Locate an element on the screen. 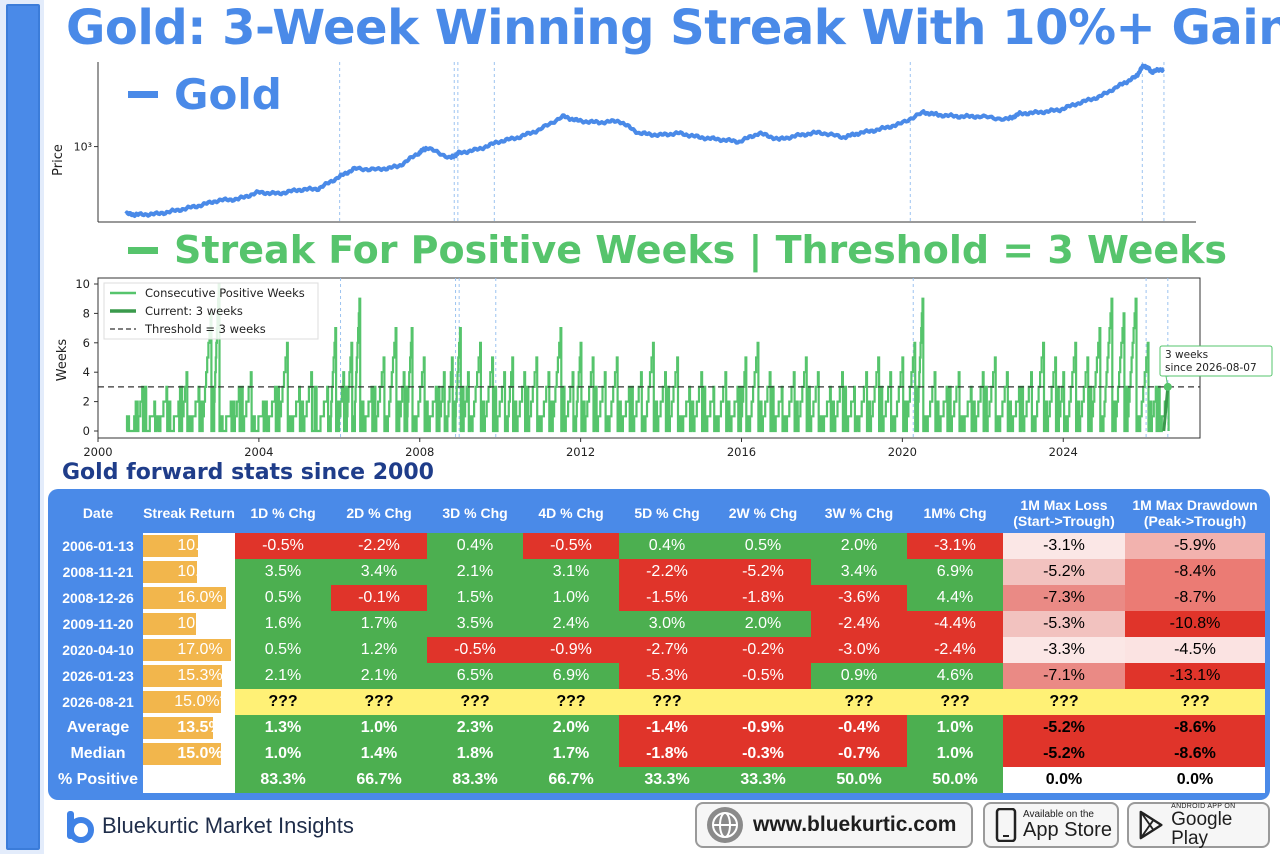  column-header: 3D % Chg is located at coordinates (475, 513).